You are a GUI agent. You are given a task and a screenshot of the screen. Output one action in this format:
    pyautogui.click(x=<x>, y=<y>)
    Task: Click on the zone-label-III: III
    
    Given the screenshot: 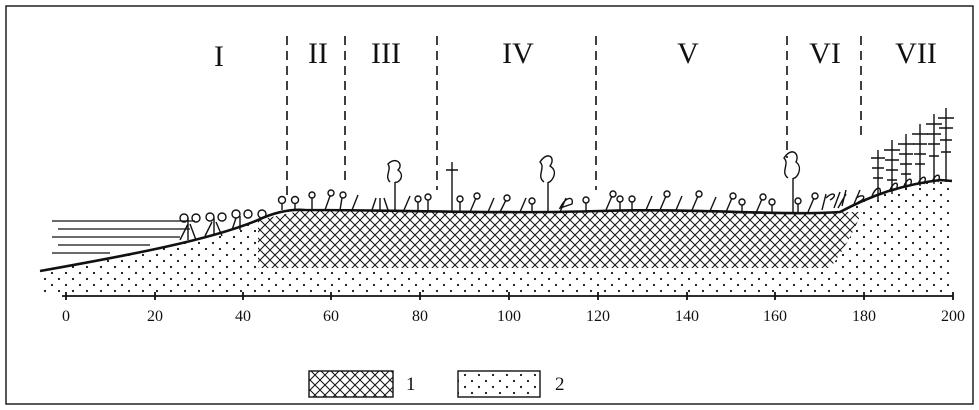 What is the action you would take?
    pyautogui.click(x=386, y=53)
    